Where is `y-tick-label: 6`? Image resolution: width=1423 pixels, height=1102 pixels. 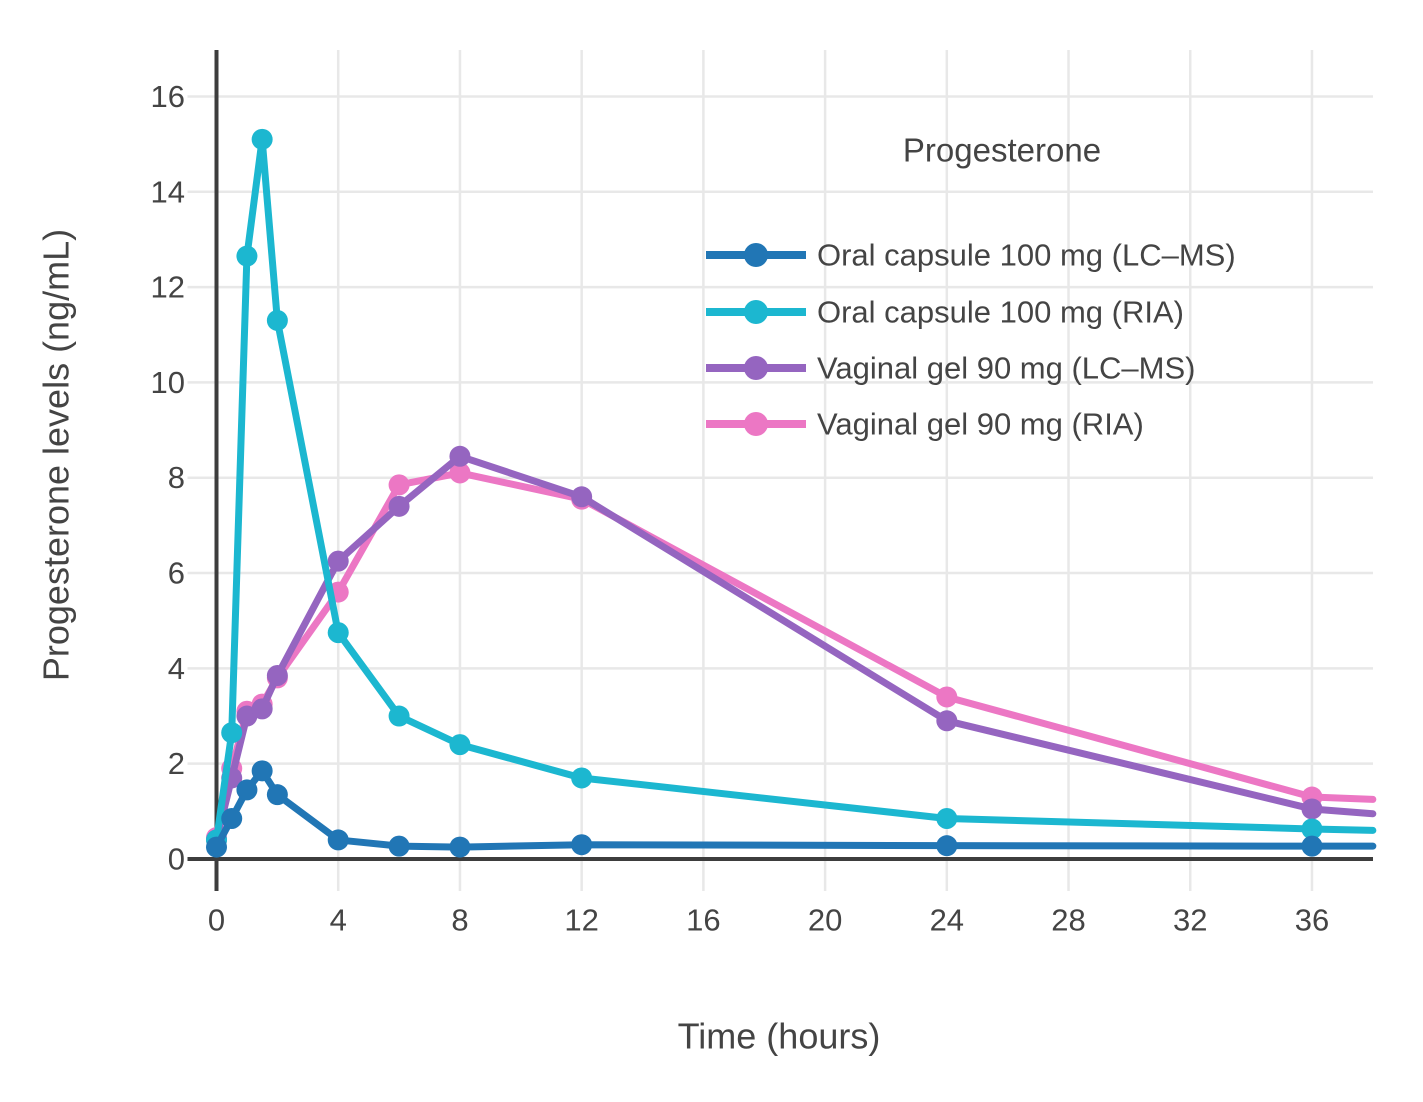 y-tick-label: 6 is located at coordinates (176, 573).